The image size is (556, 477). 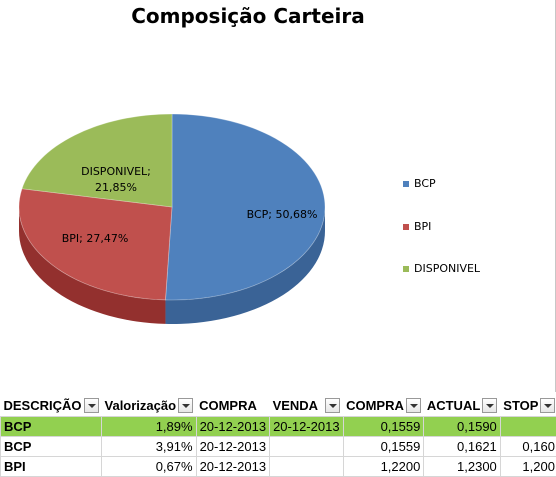 What do you see at coordinates (51, 466) in the screenshot?
I see `table-cell: BPI` at bounding box center [51, 466].